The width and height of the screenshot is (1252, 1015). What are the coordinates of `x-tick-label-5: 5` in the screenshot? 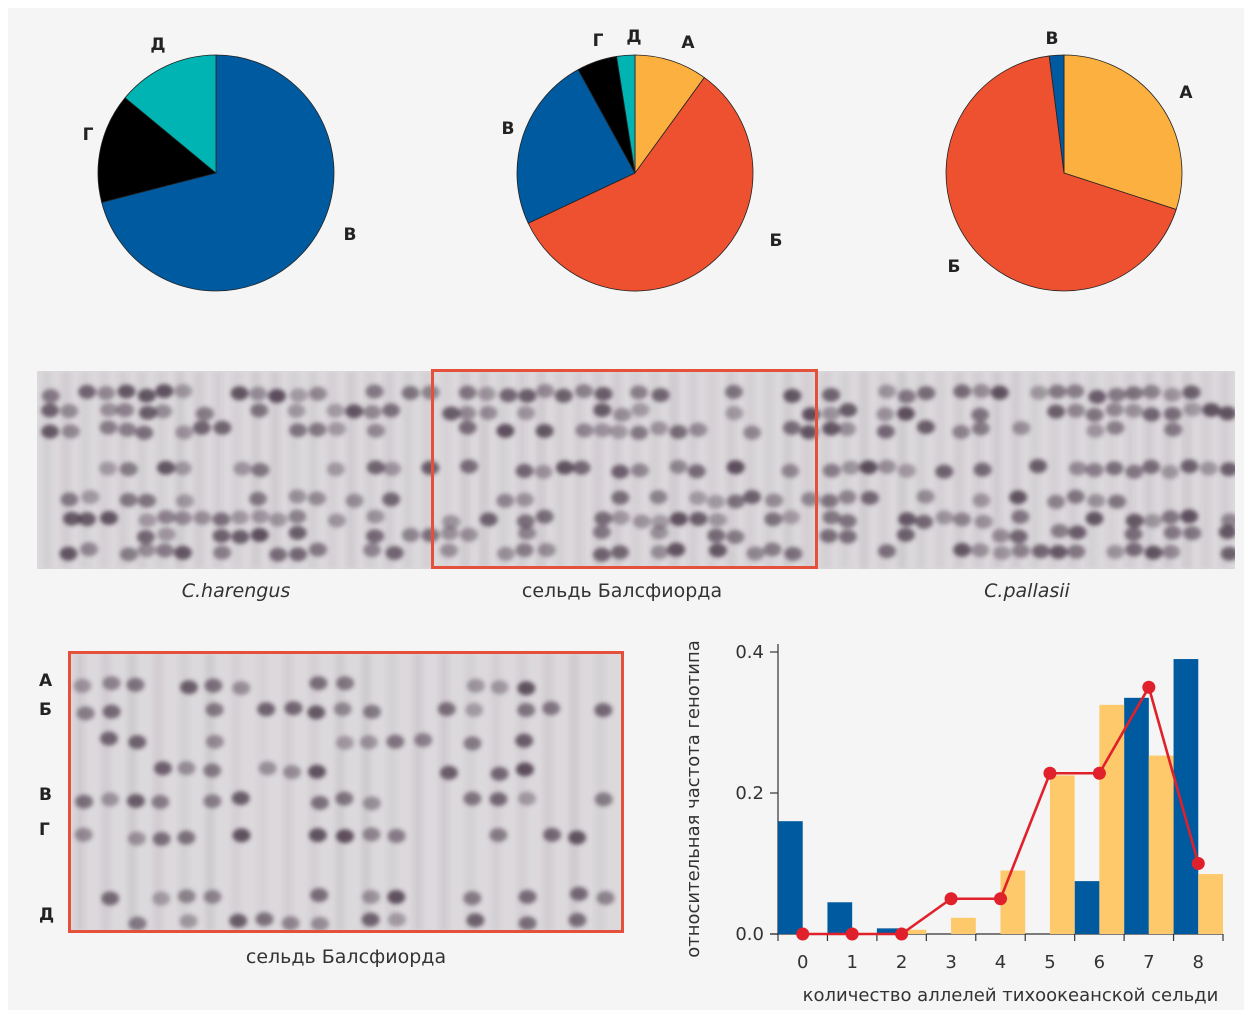 It's located at (1049, 962).